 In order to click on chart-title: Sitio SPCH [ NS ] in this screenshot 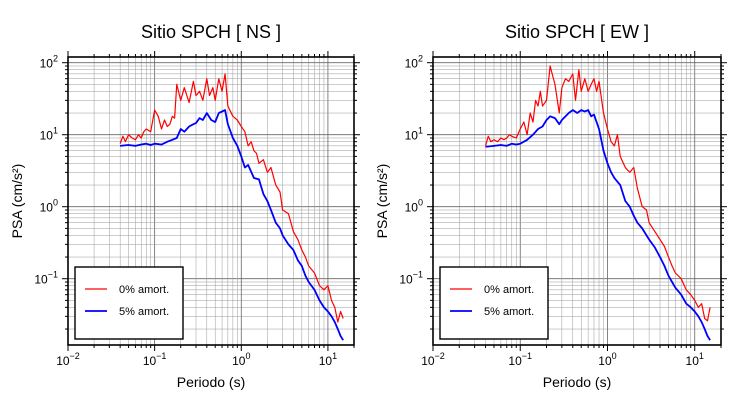, I will do `click(211, 32)`.